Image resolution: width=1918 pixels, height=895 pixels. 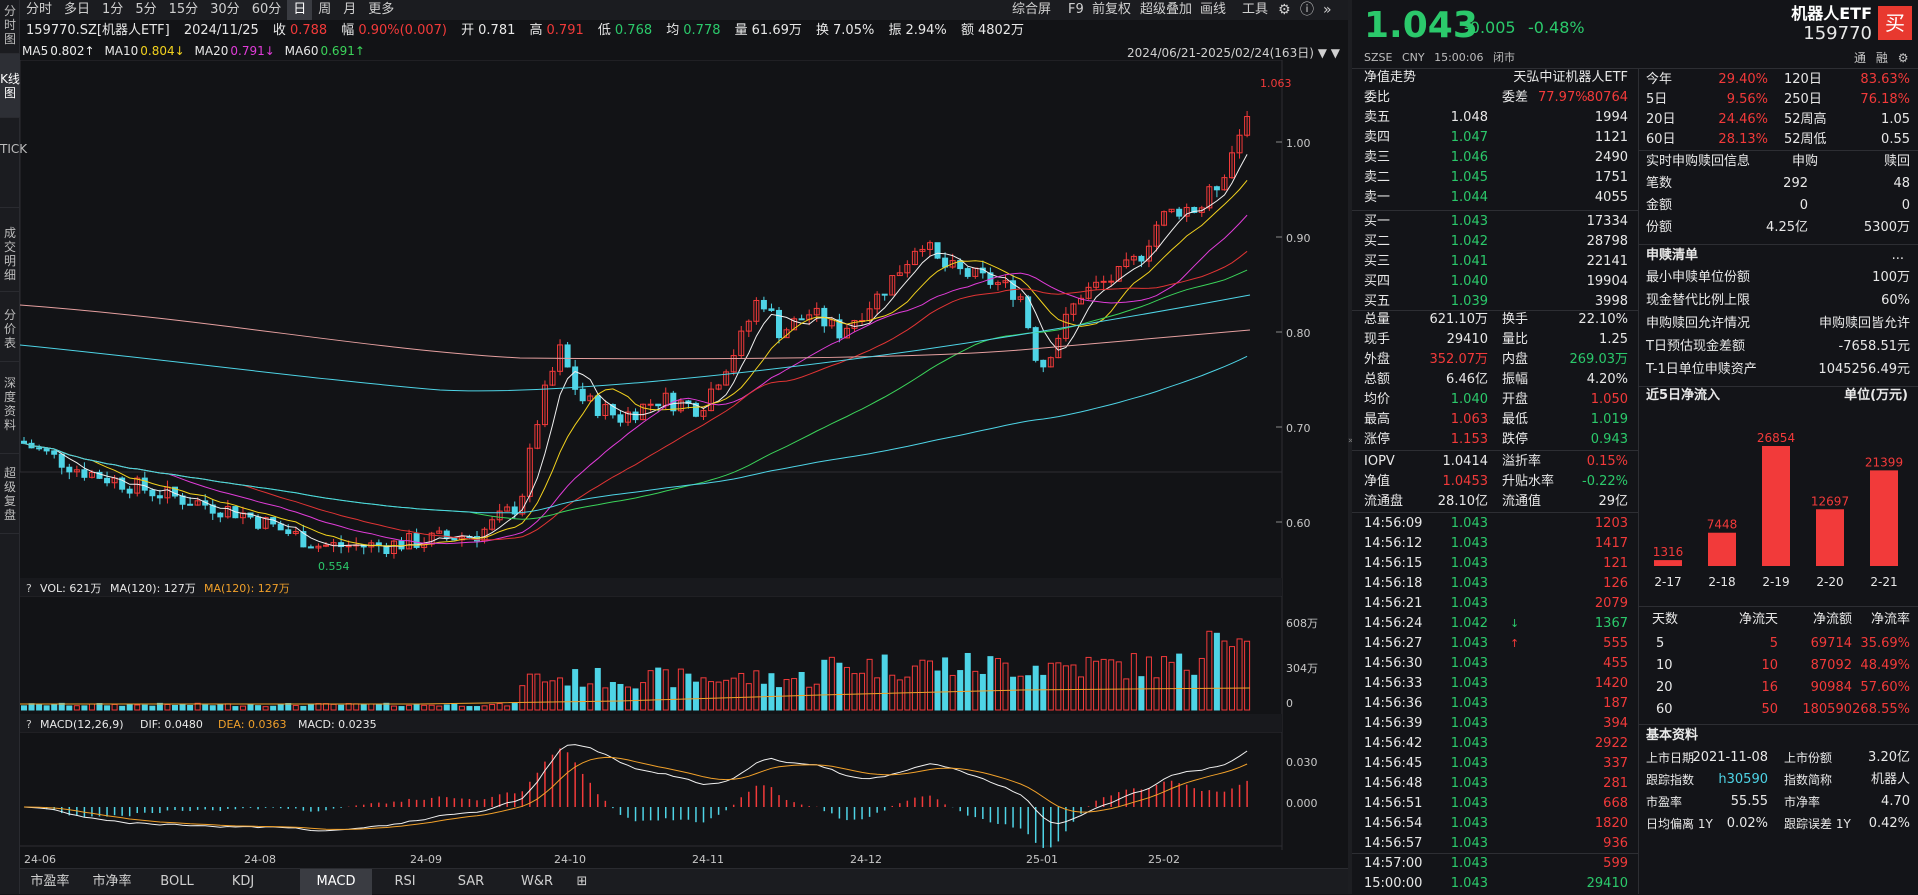 I want to click on sidebar-item-trades: 成交明细, so click(x=10, y=250).